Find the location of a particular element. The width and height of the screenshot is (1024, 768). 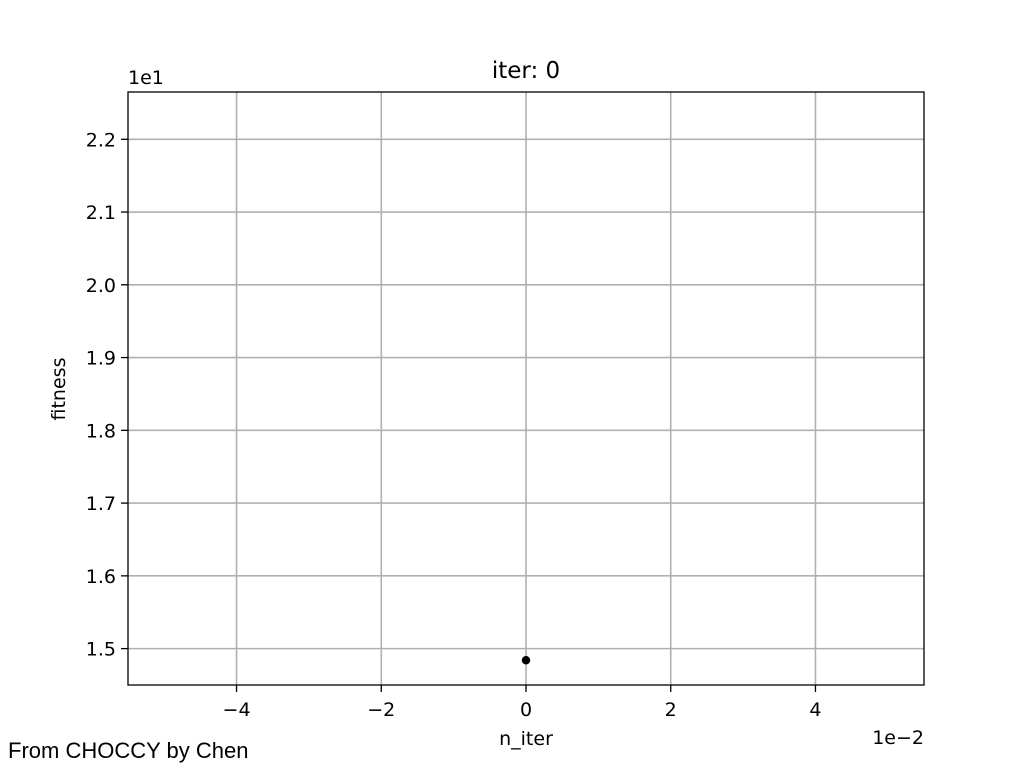

y-offset-label: 1e1 is located at coordinates (146, 78).